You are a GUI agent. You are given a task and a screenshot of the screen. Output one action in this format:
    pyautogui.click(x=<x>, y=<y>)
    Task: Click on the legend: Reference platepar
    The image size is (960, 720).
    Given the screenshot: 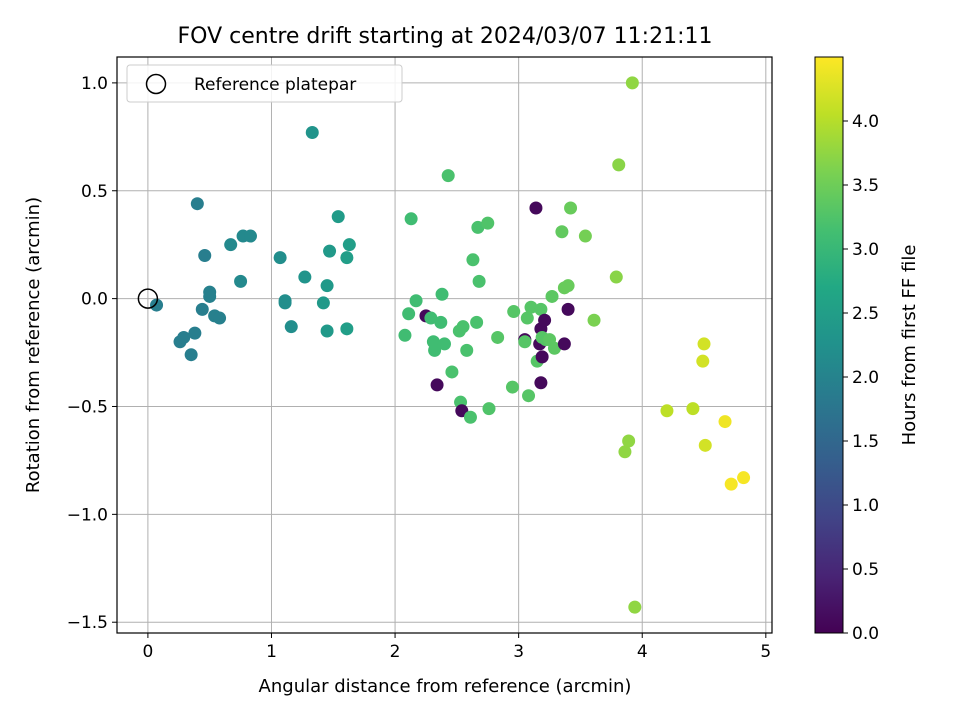 What is the action you would take?
    pyautogui.click(x=264, y=83)
    